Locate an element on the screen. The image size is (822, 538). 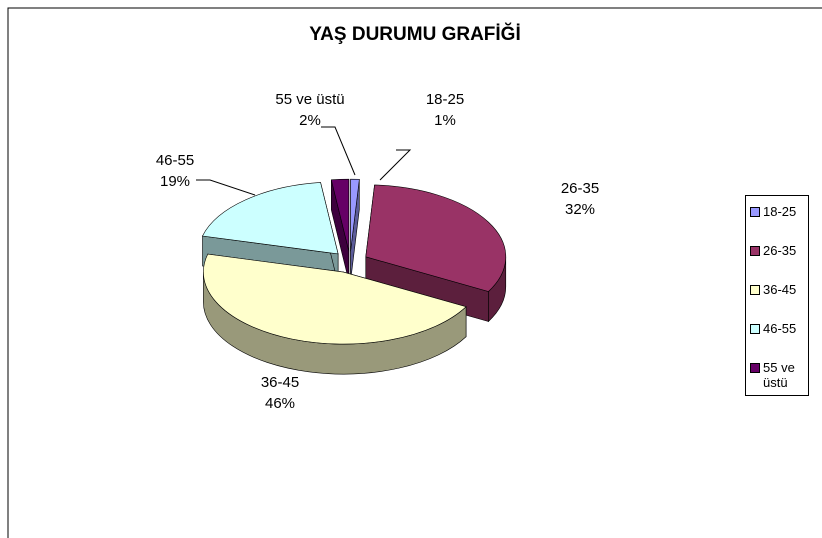
legend-entry: 55 ve üstü is located at coordinates (778, 379).